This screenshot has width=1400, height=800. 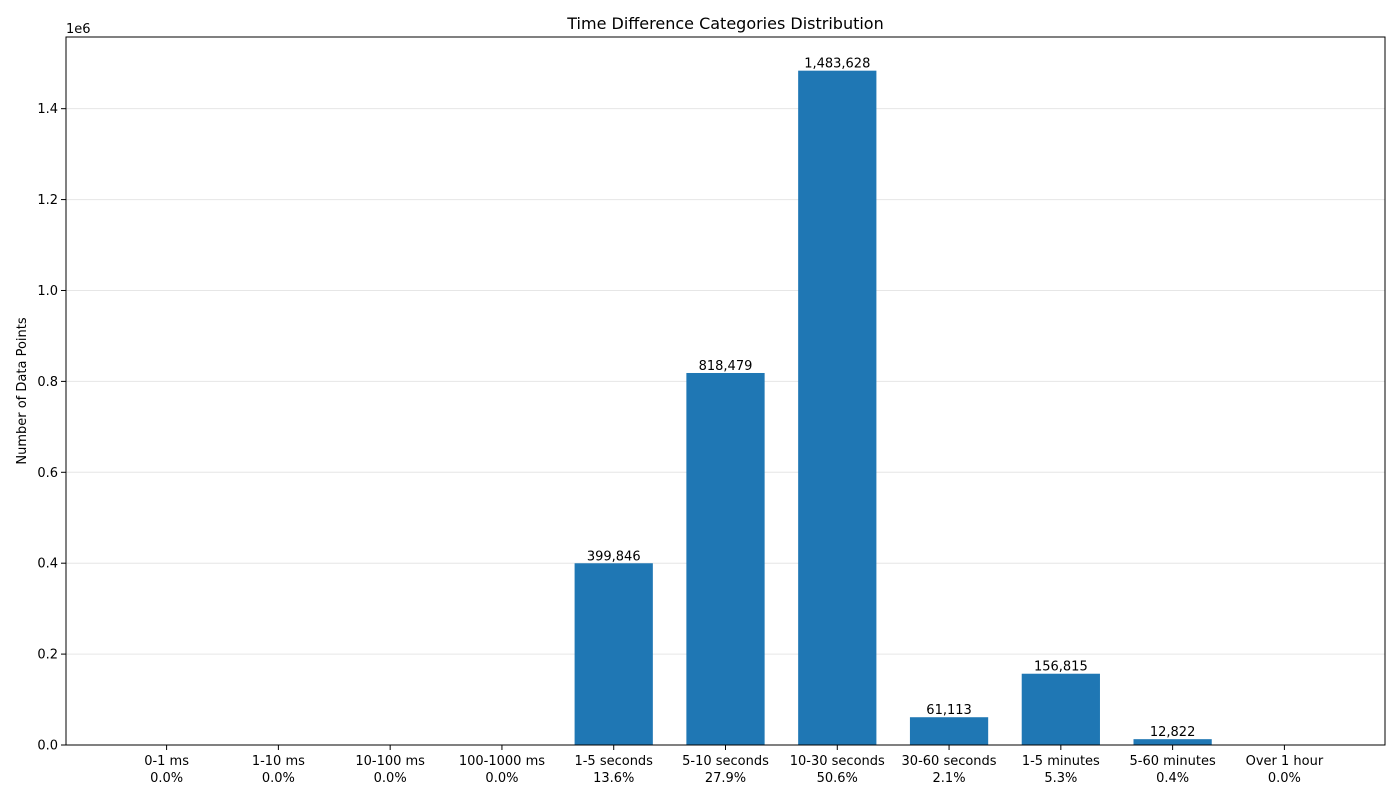 I want to click on y-tick-label: 1.0, so click(x=47, y=291).